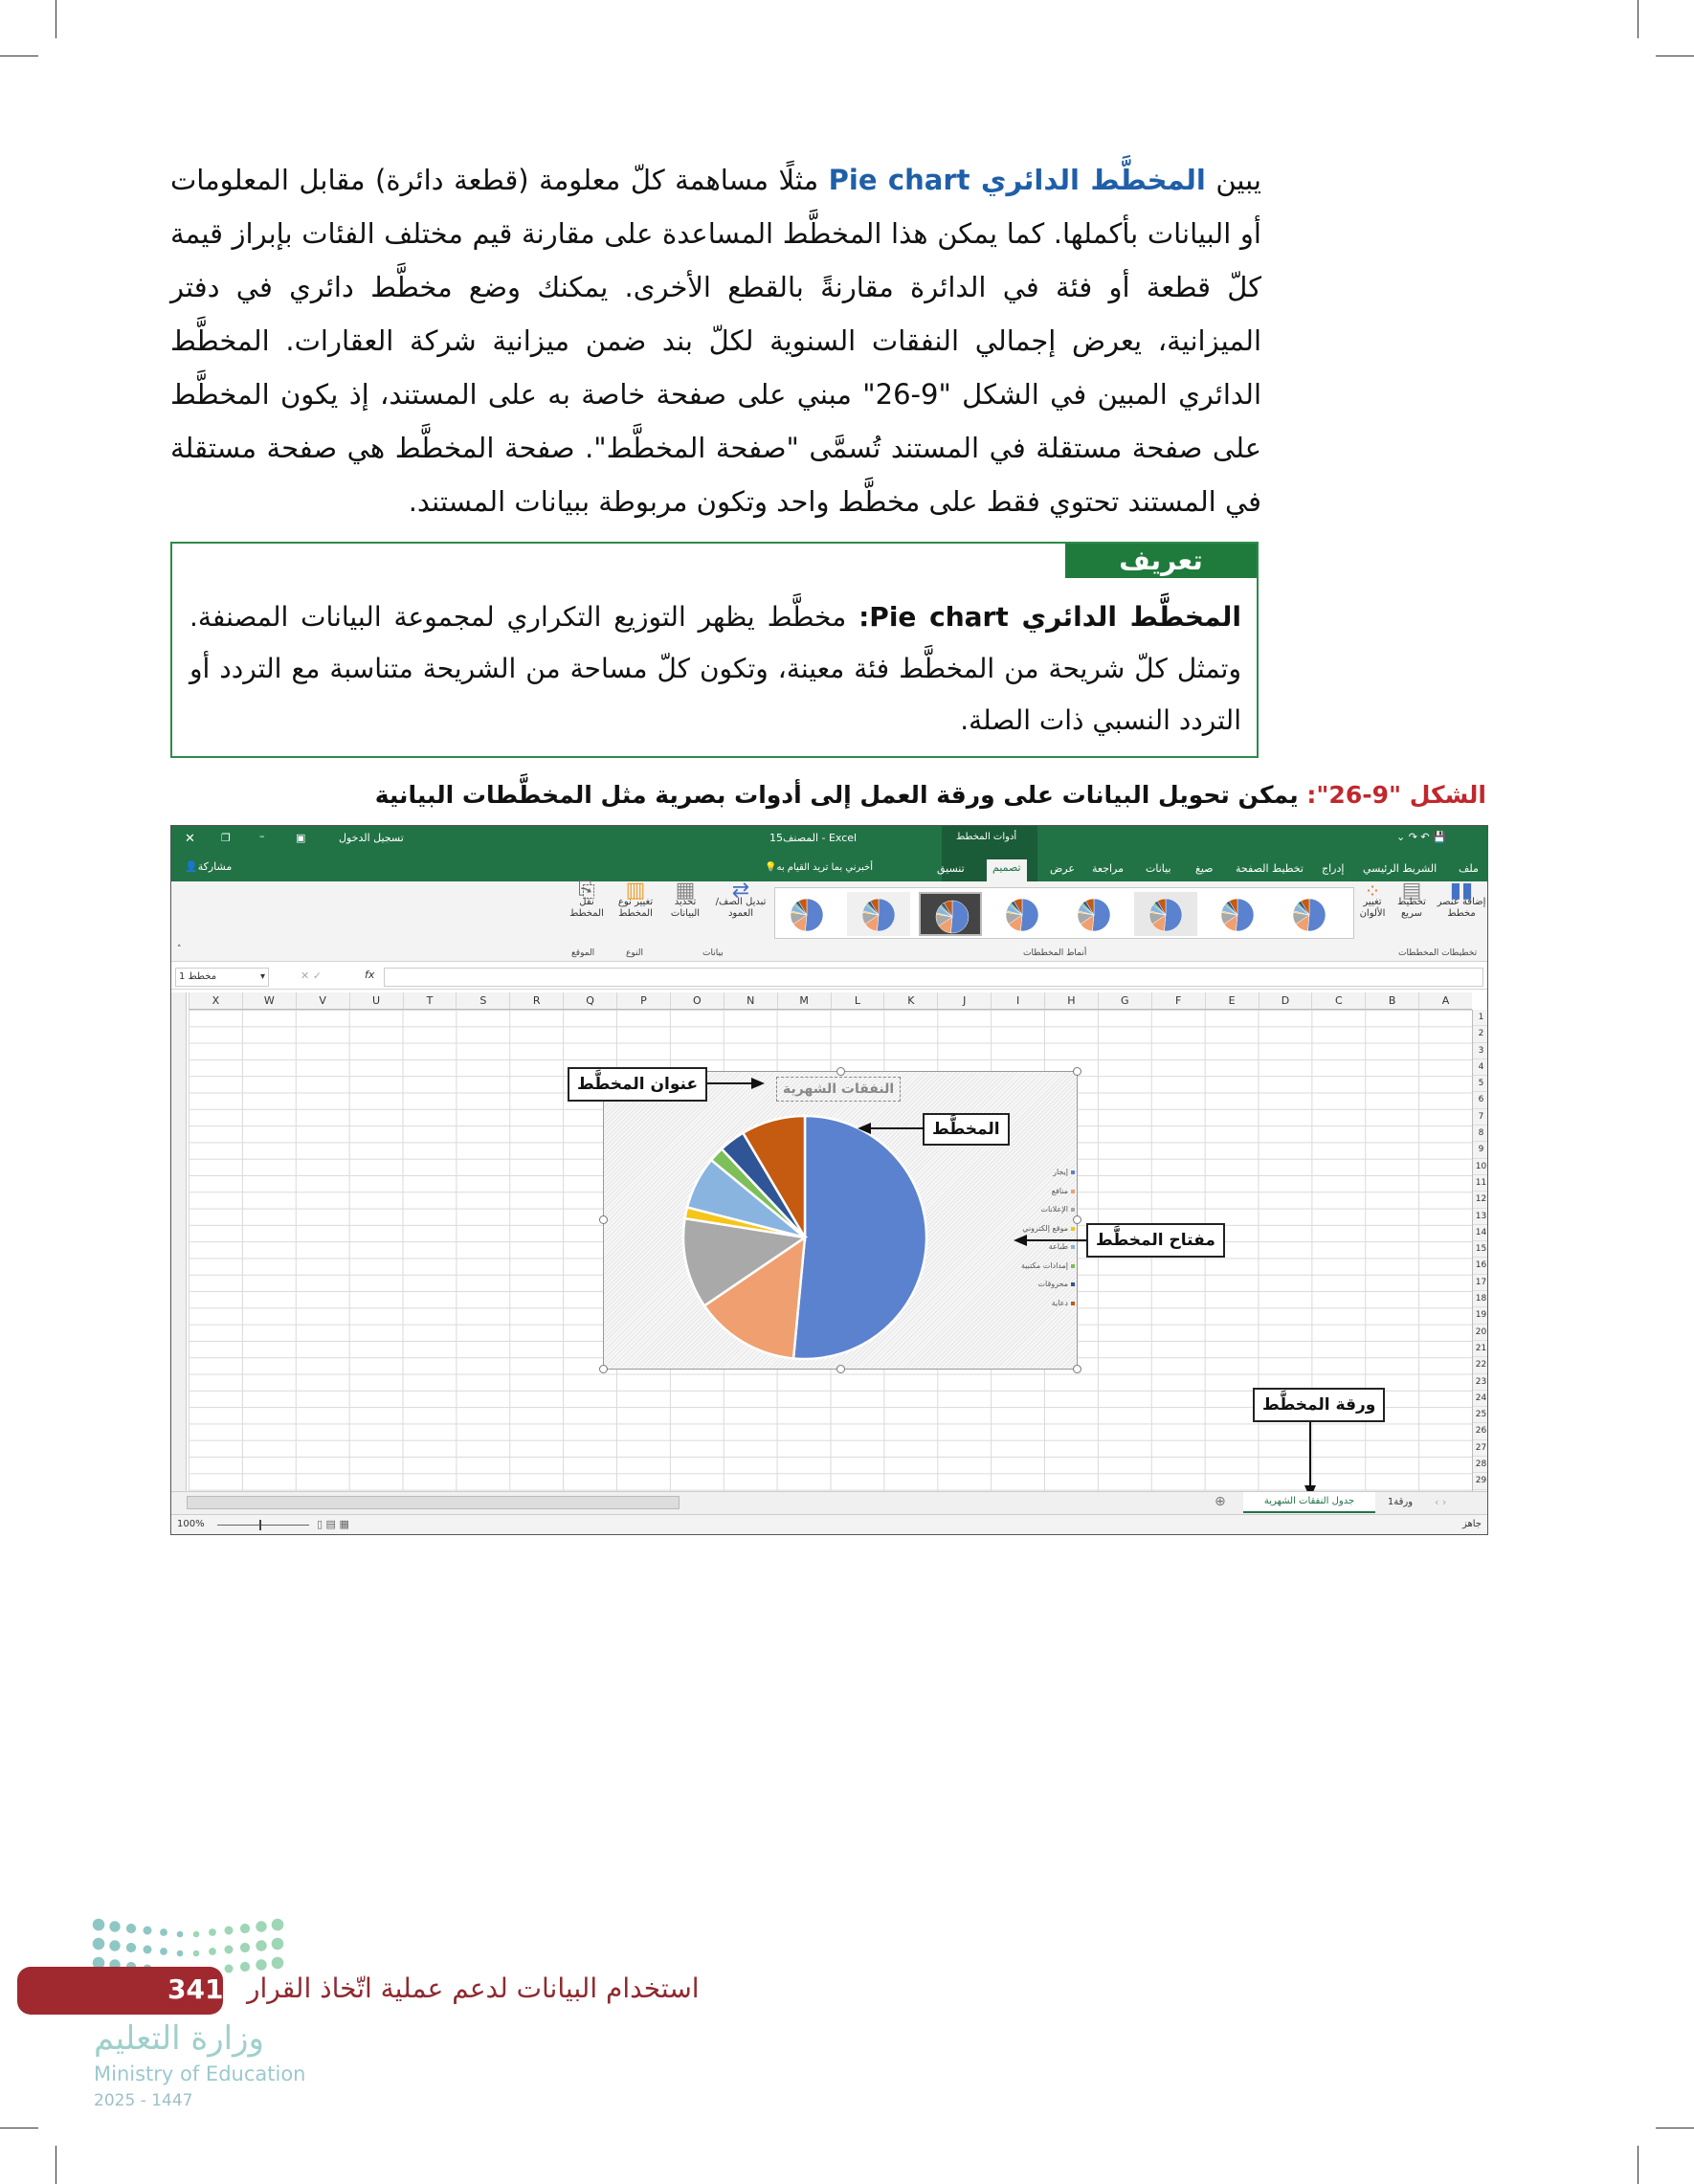  Describe the element at coordinates (1045, 1284) in the screenshot. I see `legend-item: محروقات` at that location.